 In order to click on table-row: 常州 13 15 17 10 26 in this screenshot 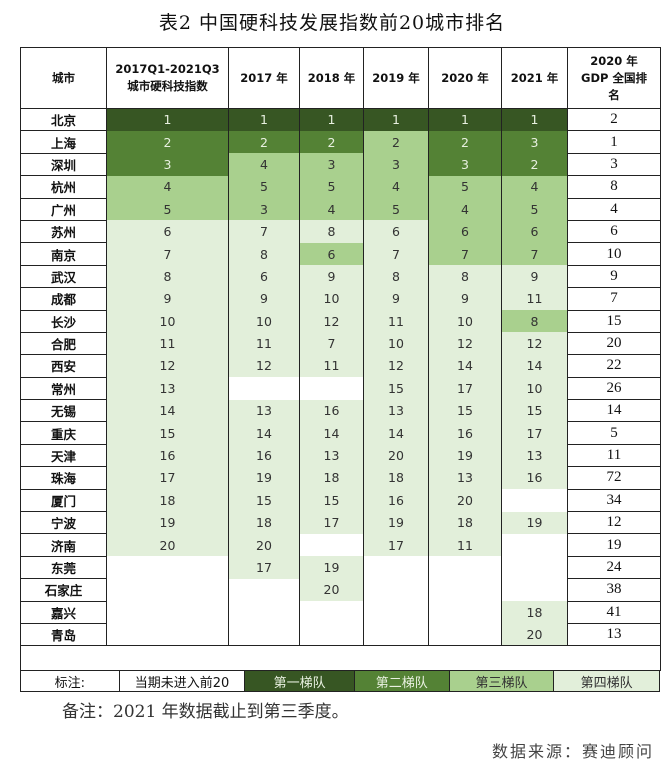, I will do `click(340, 388)`.